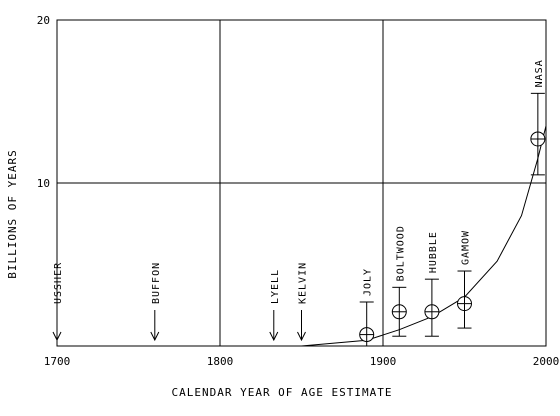 The width and height of the screenshot is (560, 416). I want to click on y-tick-label: 10, so click(43, 183).